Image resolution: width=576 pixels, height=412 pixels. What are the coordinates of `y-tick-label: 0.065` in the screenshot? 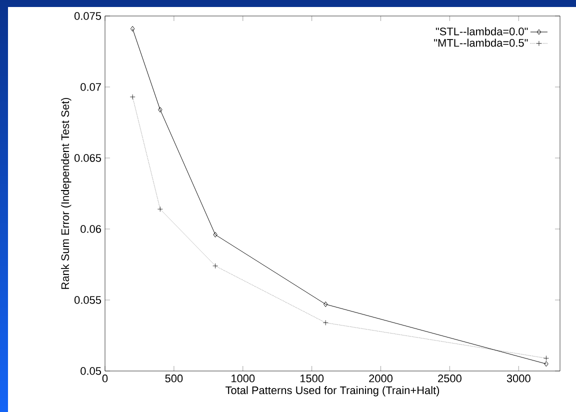 It's located at (88, 158).